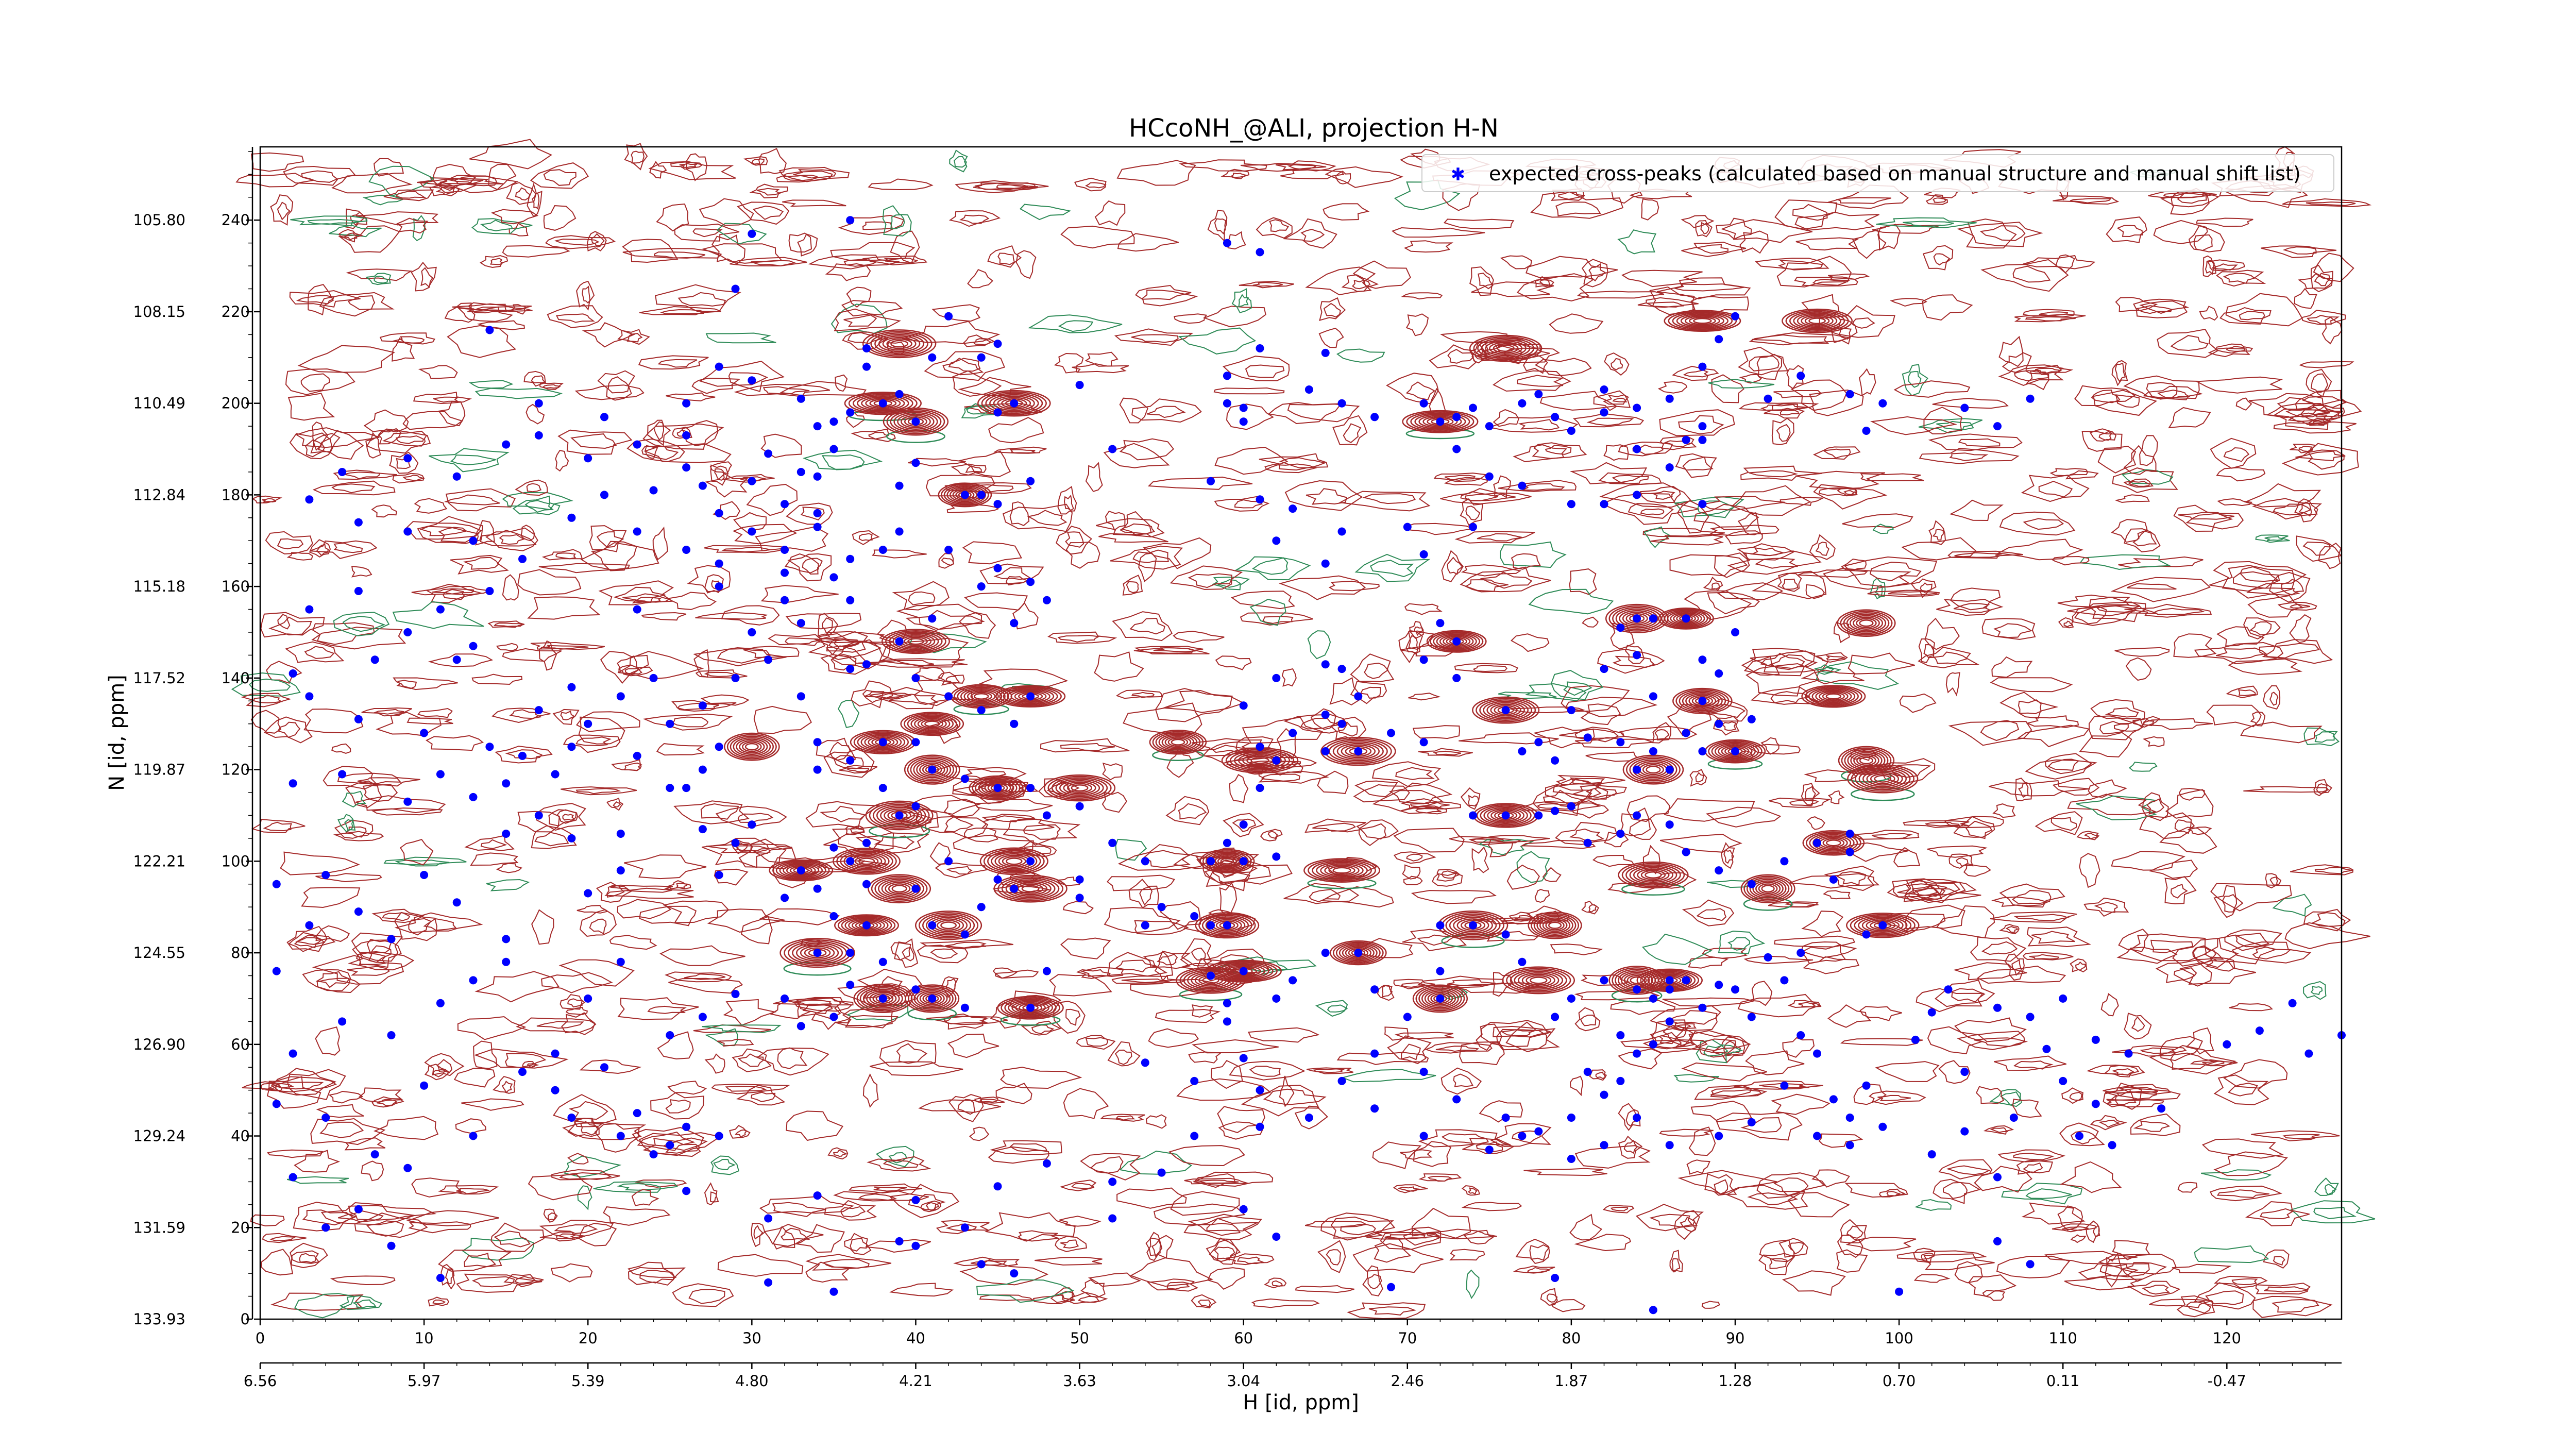 The height and width of the screenshot is (1449, 2576). Describe the element at coordinates (1407, 1338) in the screenshot. I see `x-tick-label: 70` at that location.